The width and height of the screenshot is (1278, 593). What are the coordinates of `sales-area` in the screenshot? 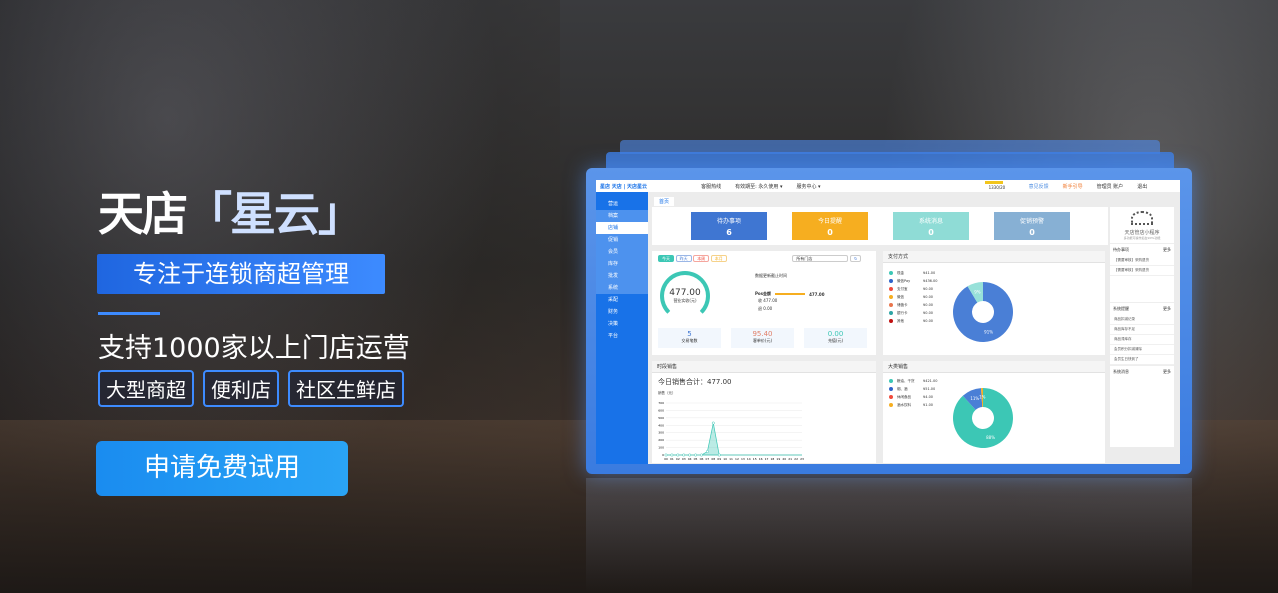 It's located at (734, 439).